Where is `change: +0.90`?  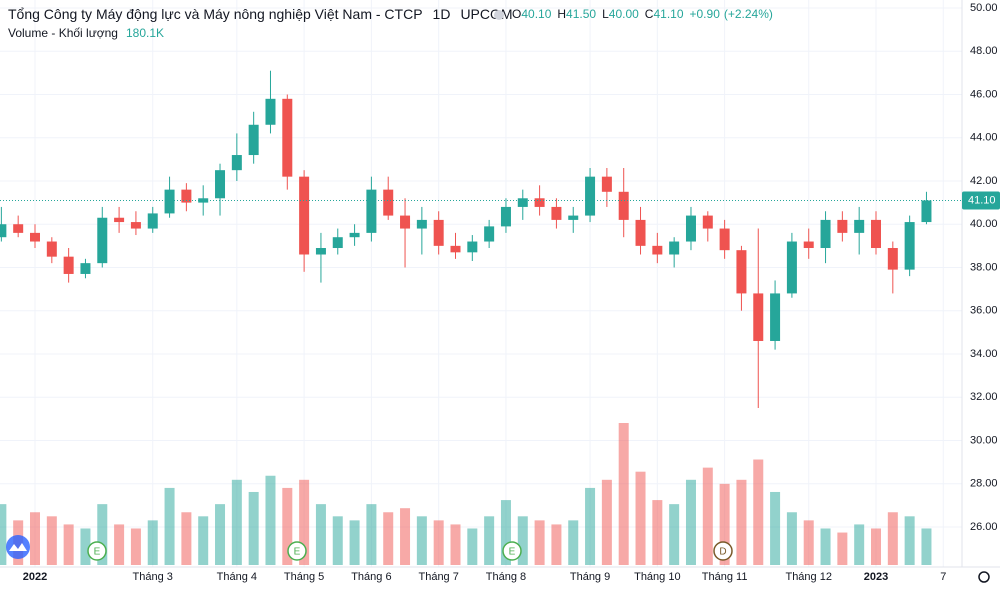
change: +0.90 is located at coordinates (705, 14).